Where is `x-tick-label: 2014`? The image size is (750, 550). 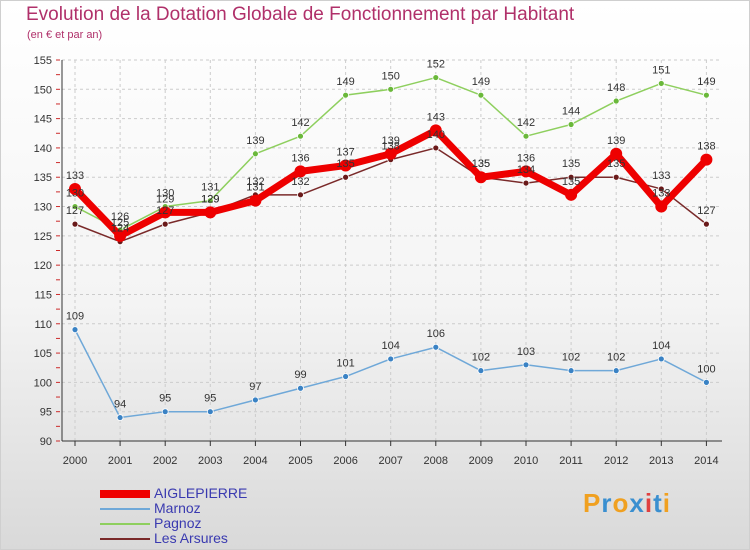
x-tick-label: 2014 is located at coordinates (706, 461).